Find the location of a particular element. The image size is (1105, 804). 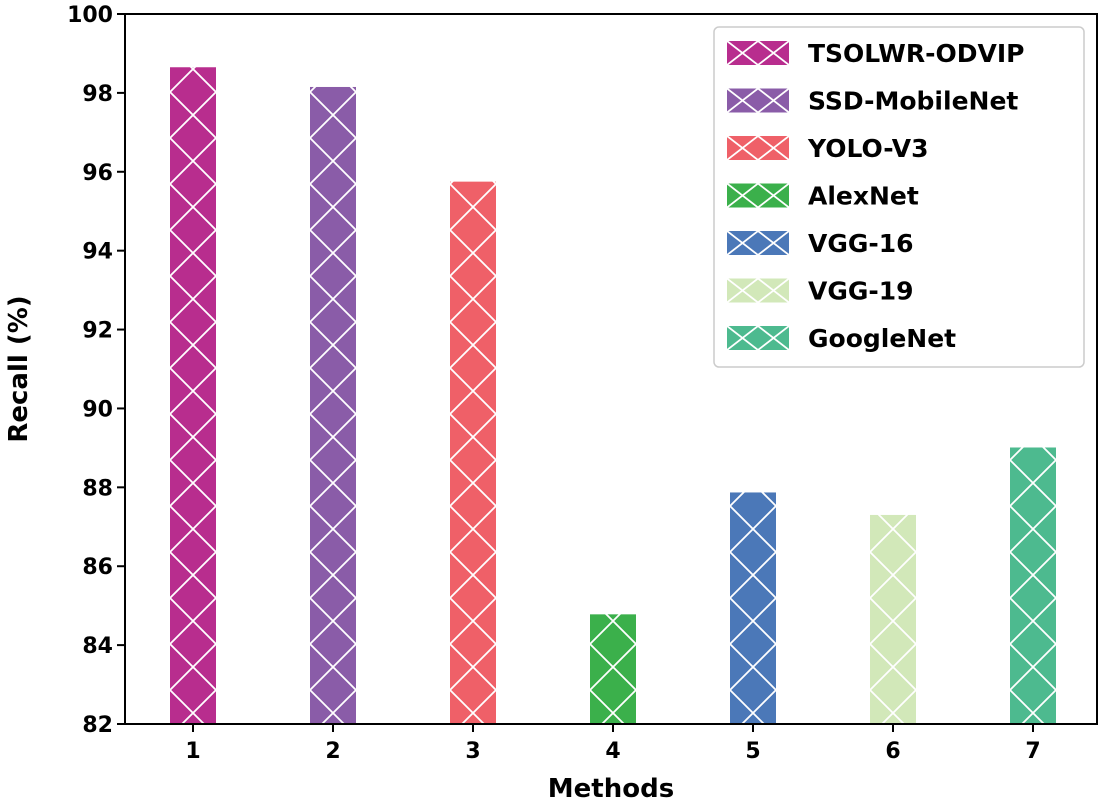

bar-alexnet is located at coordinates (613, 669).